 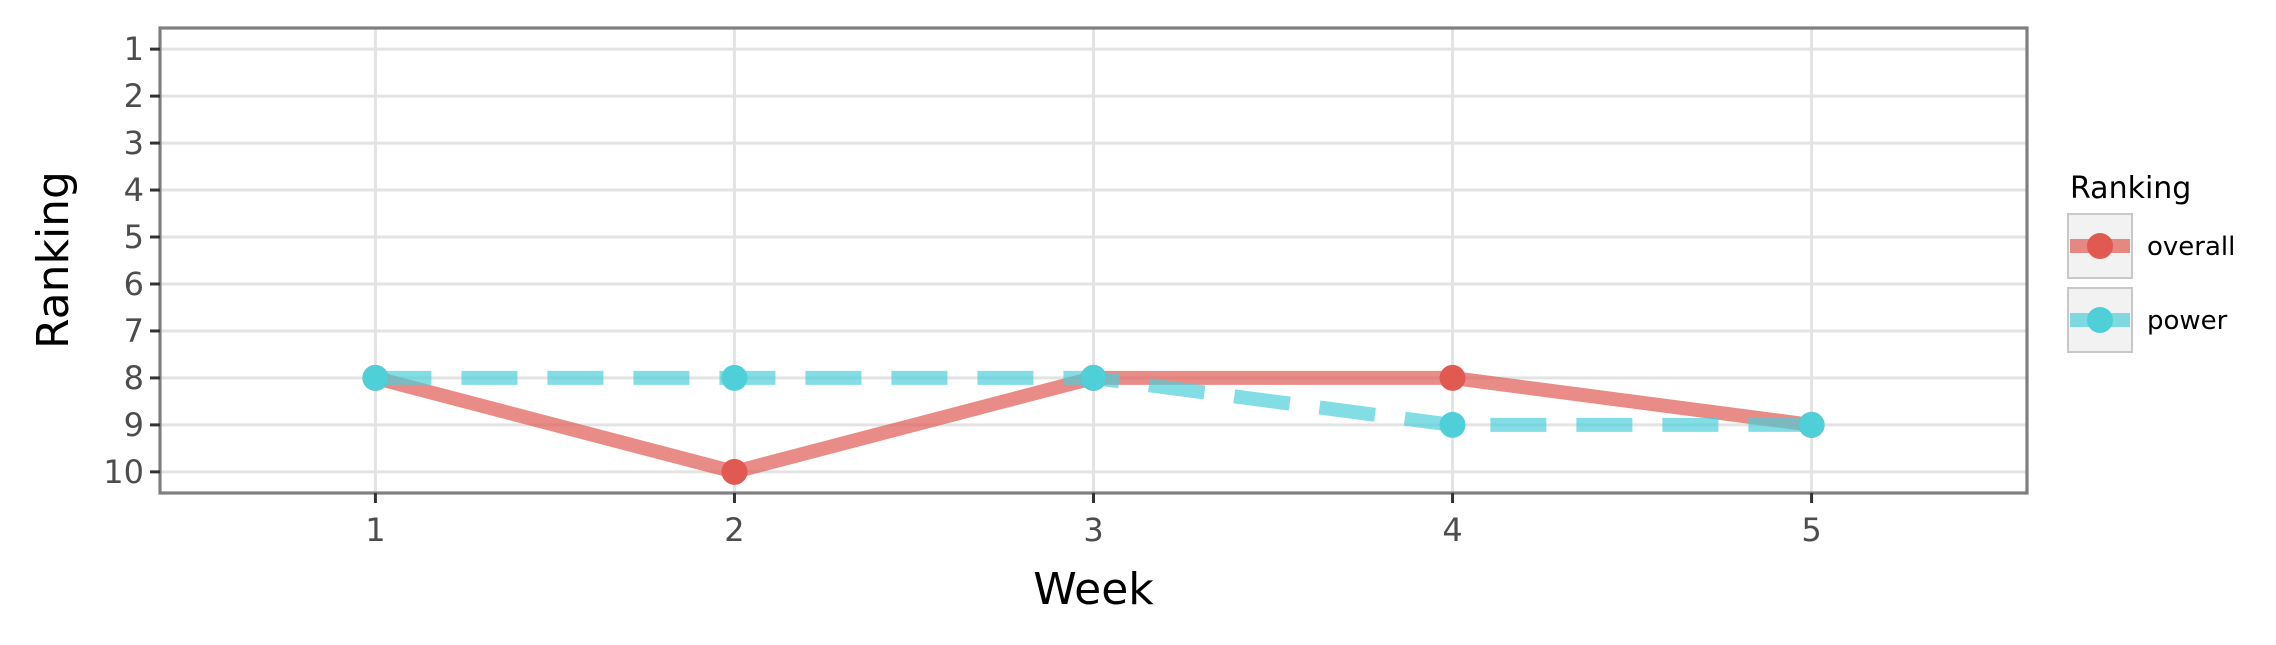 I want to click on y-tick-label: 1, so click(x=134, y=49).